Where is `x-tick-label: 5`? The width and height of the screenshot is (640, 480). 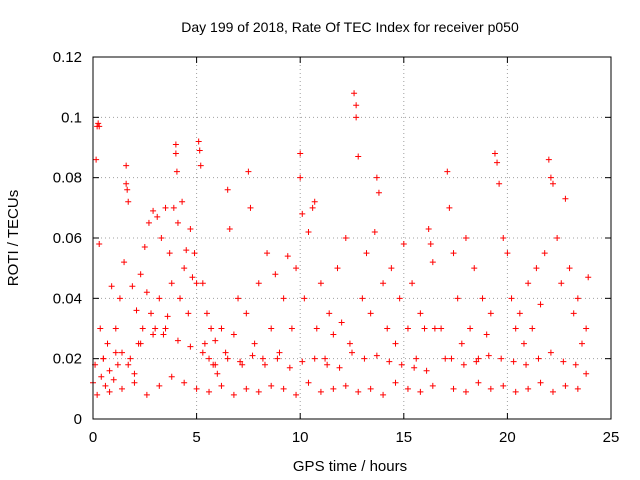 x-tick-label: 5 is located at coordinates (196, 437).